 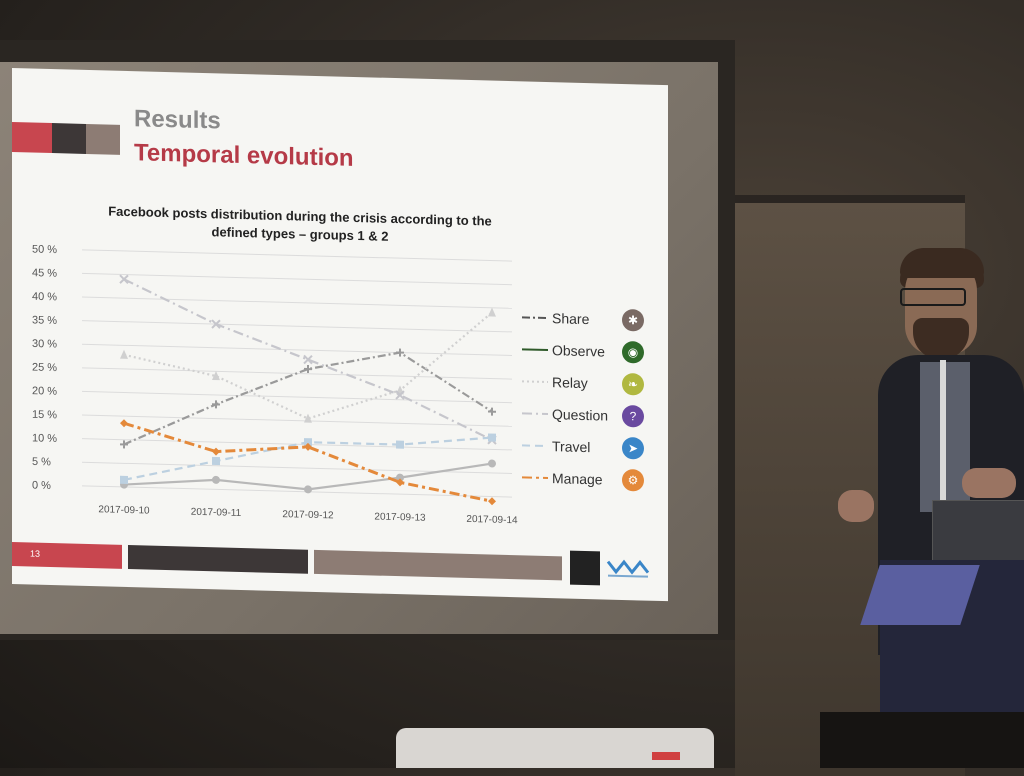 I want to click on series-line-travel, so click(x=308, y=458).